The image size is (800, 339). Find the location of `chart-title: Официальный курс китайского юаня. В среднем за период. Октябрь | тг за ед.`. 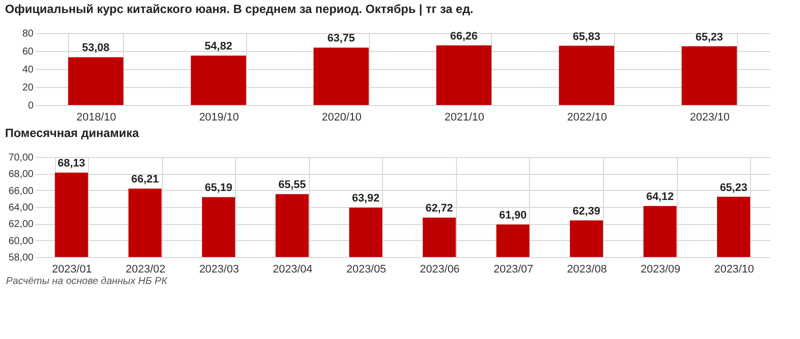

chart-title: Официальный курс китайского юаня. В среднем за период. Октябрь | тг за ед. is located at coordinates (239, 9).